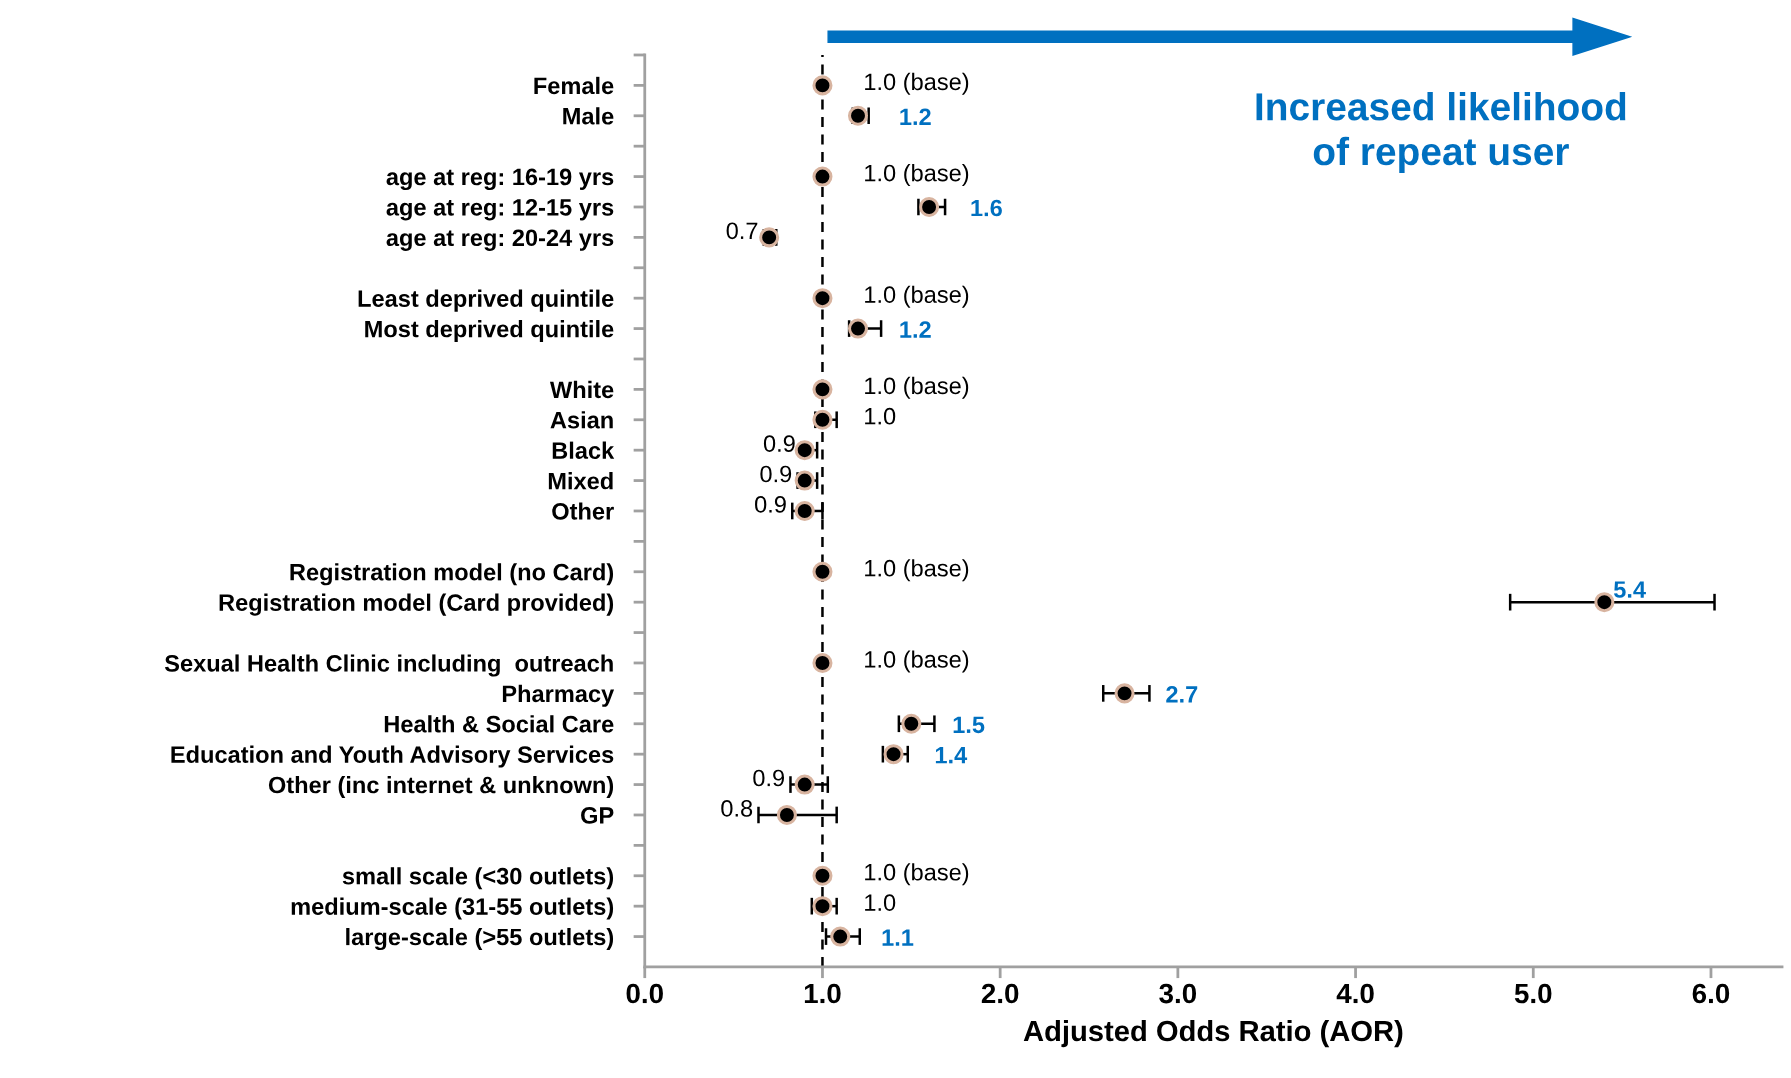 This screenshot has height=1078, width=1791. I want to click on y-tick-label: Most deprived quintile, so click(489, 331).